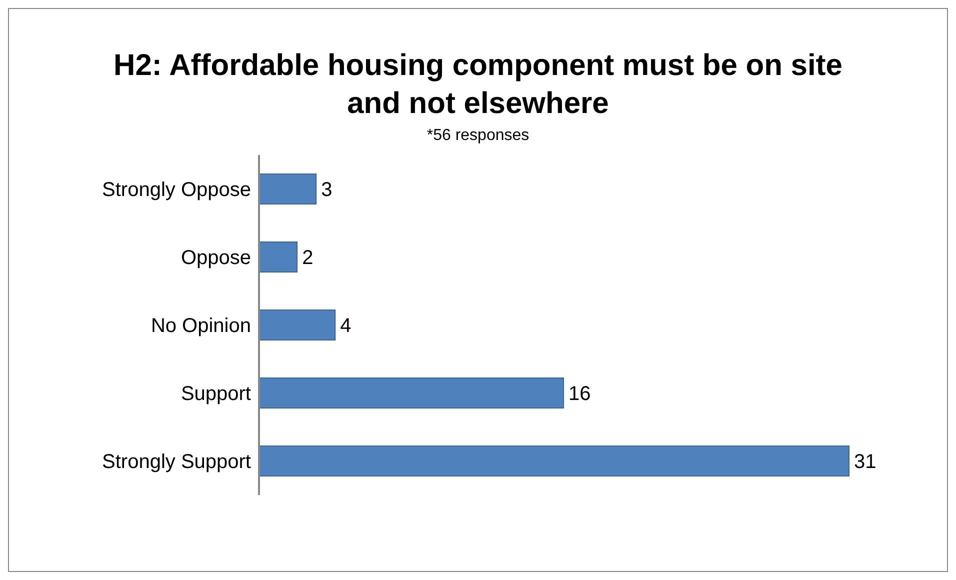 The width and height of the screenshot is (956, 580). I want to click on data-label: 2, so click(308, 258).